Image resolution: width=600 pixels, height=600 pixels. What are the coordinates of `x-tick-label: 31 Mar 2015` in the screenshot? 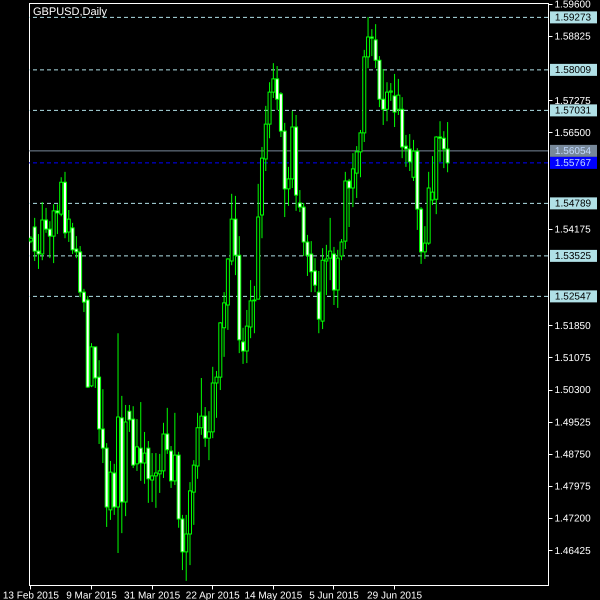 It's located at (152, 595).